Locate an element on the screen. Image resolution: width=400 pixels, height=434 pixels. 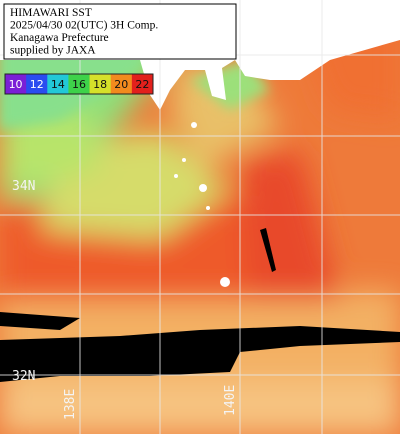
colorbar-label: 22 is located at coordinates (142, 84).